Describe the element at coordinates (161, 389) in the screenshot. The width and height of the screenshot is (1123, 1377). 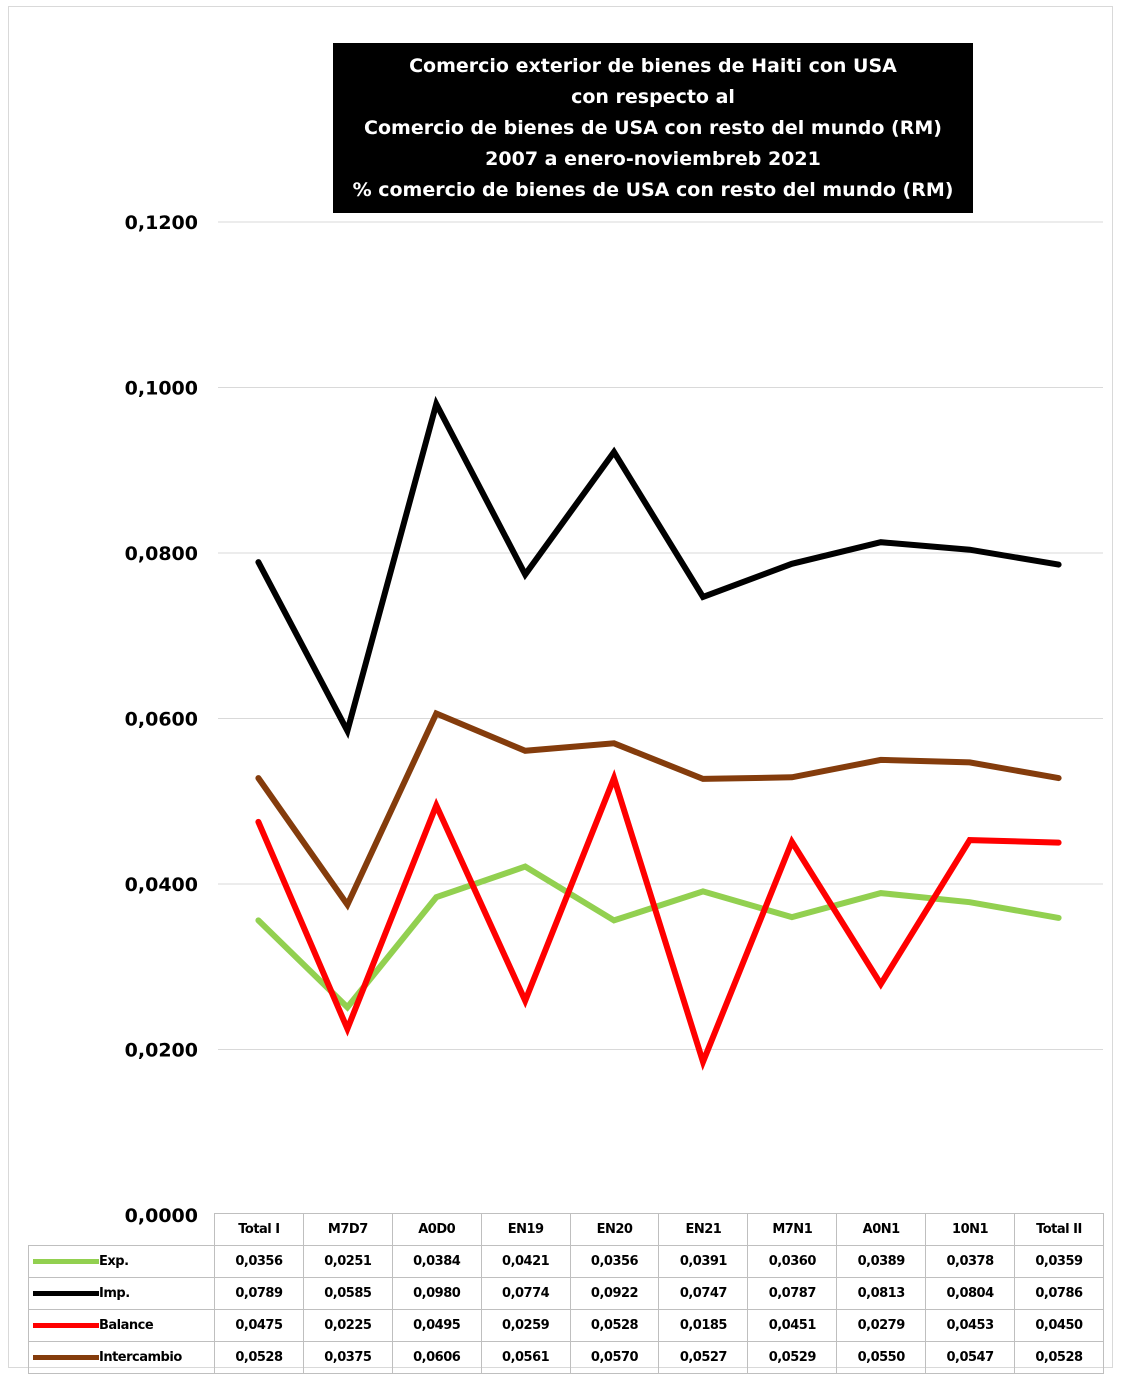
I see `y-tick-label: 0,1000` at that location.